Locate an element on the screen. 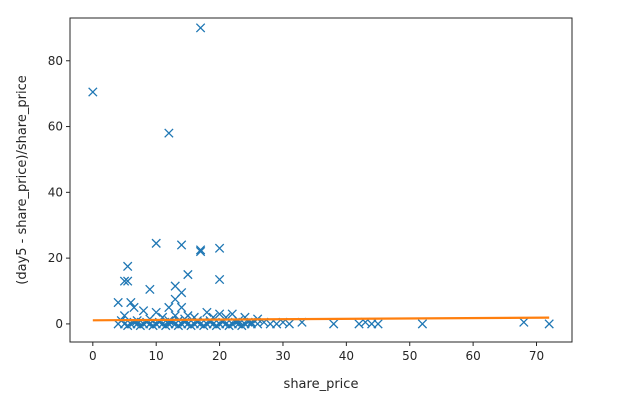 The image size is (624, 406). y-tick-label: 0 is located at coordinates (59, 324).